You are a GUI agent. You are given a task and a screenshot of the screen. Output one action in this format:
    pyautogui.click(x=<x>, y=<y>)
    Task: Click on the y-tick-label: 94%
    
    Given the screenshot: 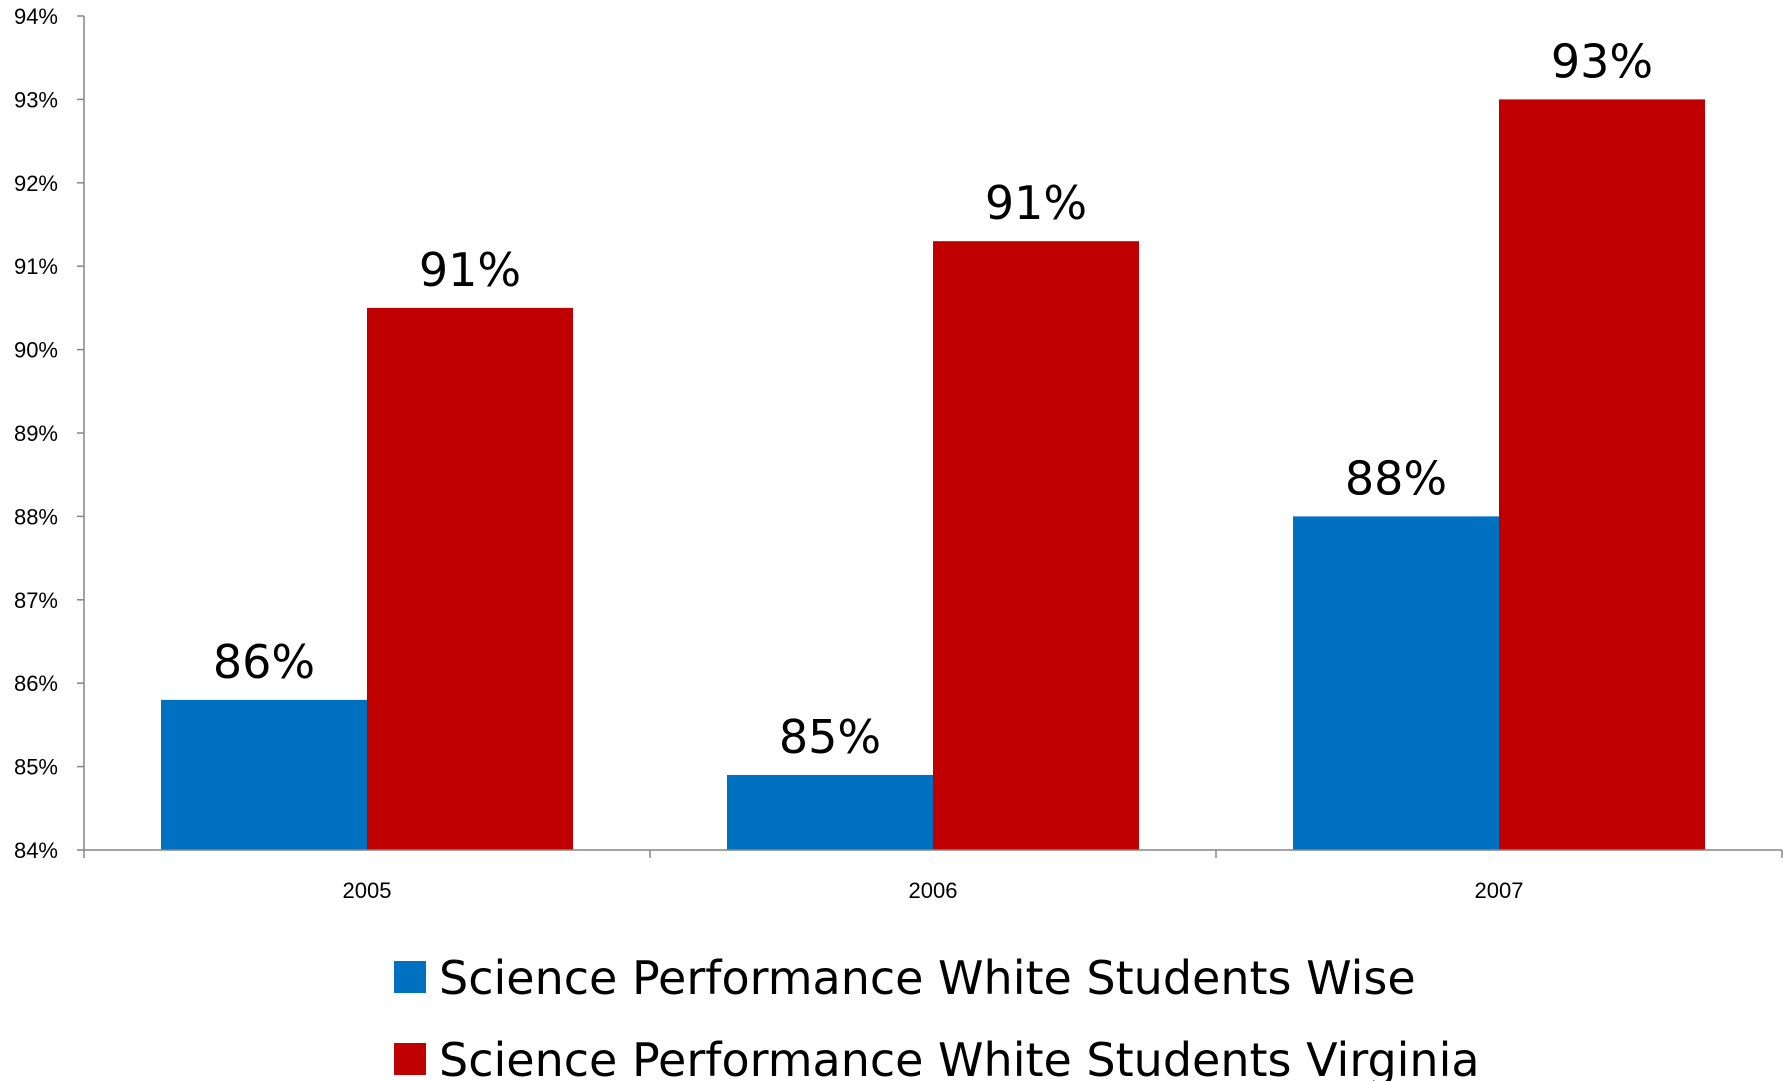 What is the action you would take?
    pyautogui.click(x=36, y=16)
    